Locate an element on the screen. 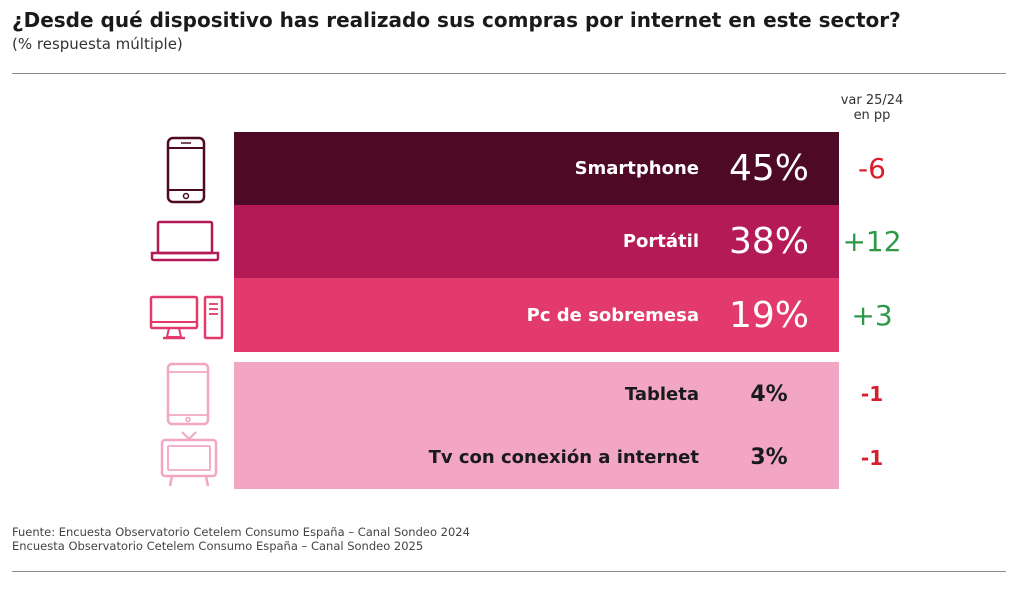 The image size is (1024, 589). bar-label-tv: Tv con conexión a internet is located at coordinates (563, 457).